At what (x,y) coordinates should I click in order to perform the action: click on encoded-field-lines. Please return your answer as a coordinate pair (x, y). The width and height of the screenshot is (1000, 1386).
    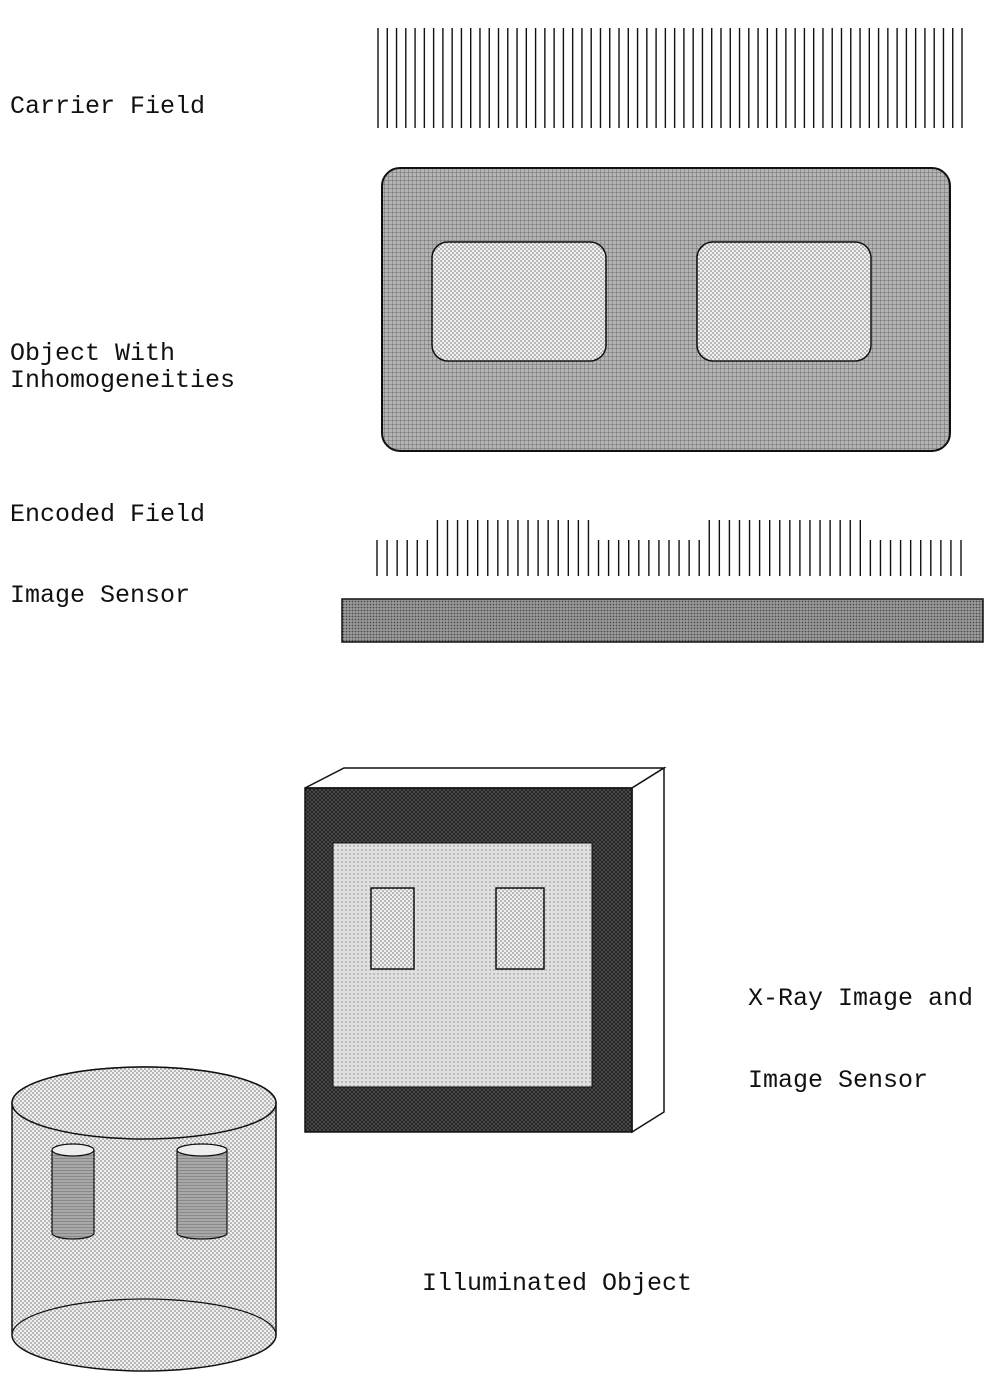
    Looking at the image, I should click on (669, 548).